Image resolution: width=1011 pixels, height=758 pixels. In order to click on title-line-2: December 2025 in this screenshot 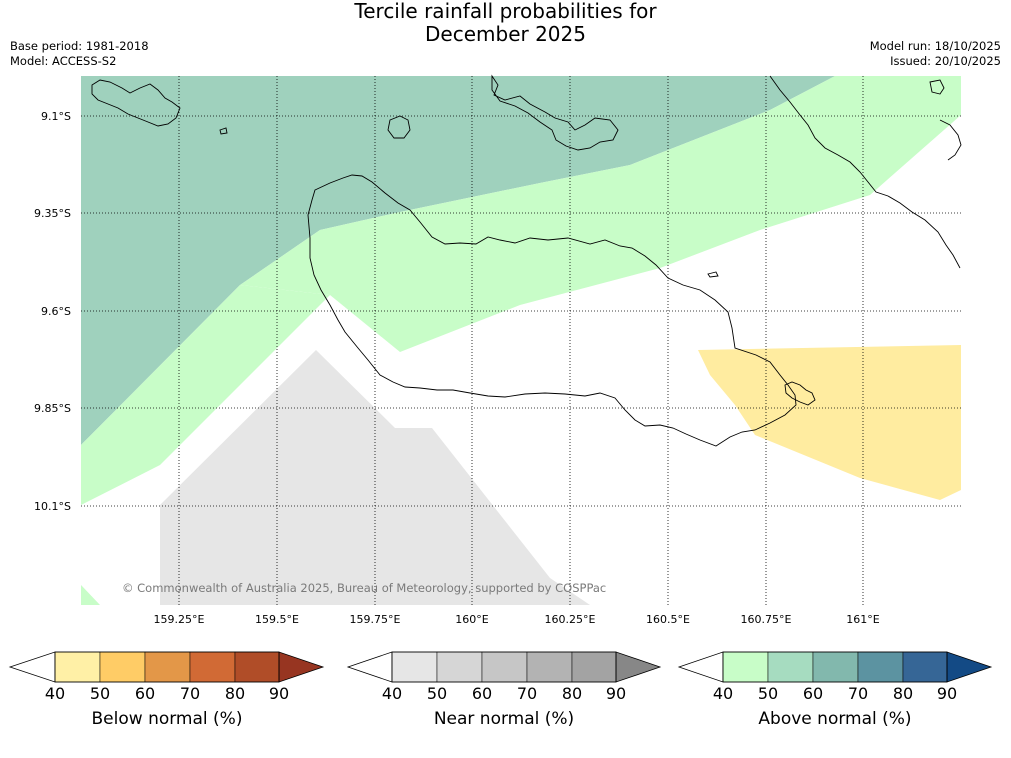, I will do `click(505, 34)`.